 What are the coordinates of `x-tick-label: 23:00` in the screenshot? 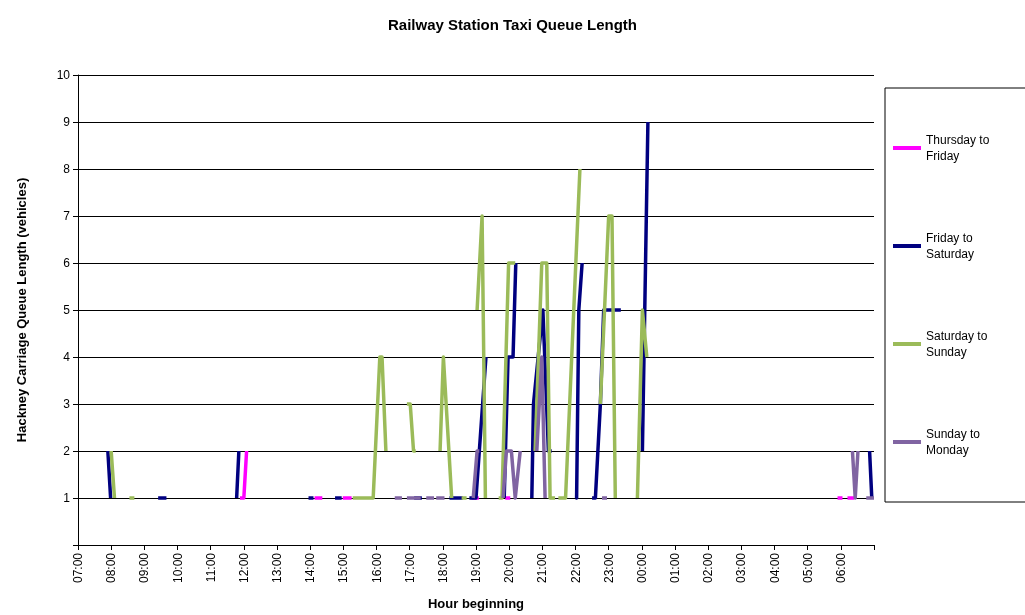 It's located at (608, 568).